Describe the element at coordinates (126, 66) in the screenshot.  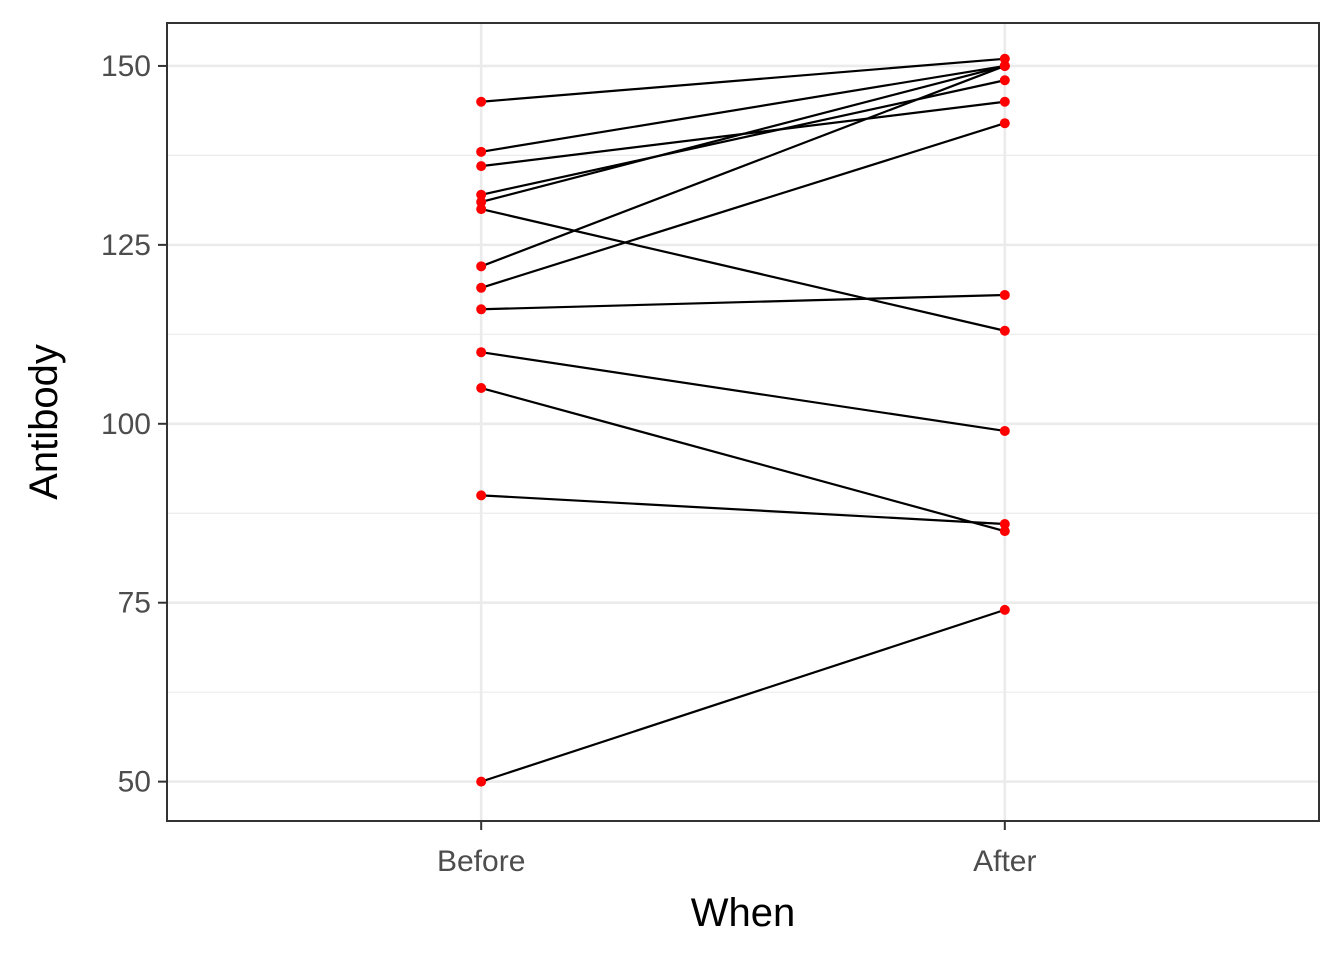
I see `y-tick-label: 150` at that location.